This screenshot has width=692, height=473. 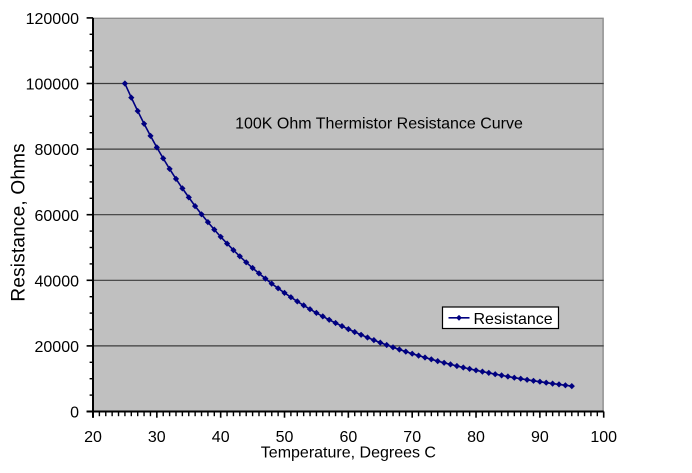 What do you see at coordinates (221, 437) in the screenshot?
I see `svg-text: 40` at bounding box center [221, 437].